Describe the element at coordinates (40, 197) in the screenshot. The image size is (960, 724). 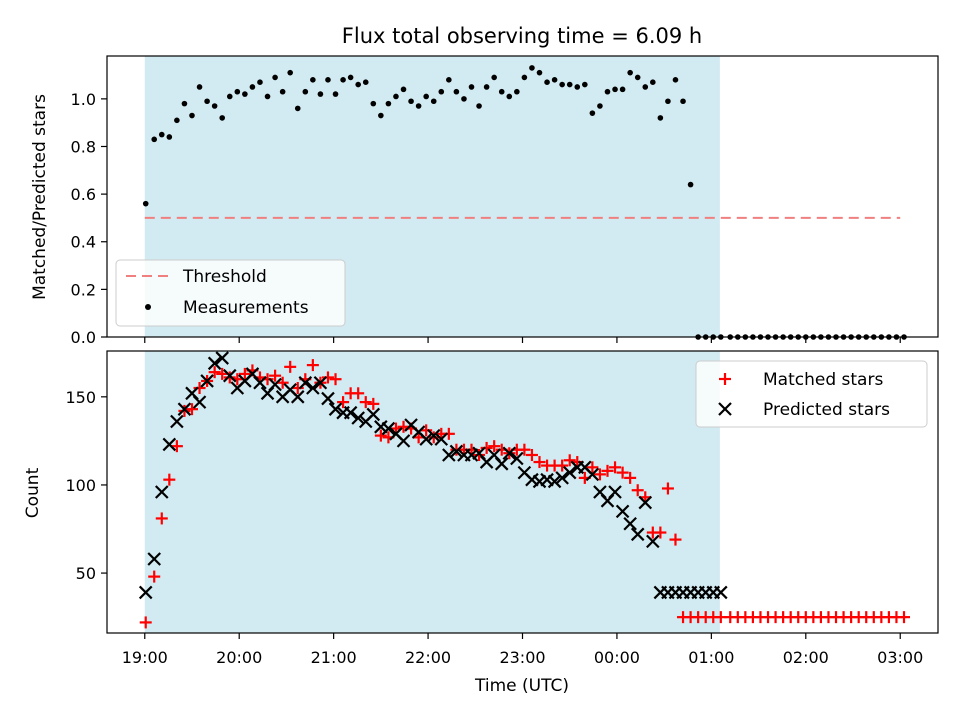
I see `top-y-axis-label: Matched/Predicted stars` at that location.